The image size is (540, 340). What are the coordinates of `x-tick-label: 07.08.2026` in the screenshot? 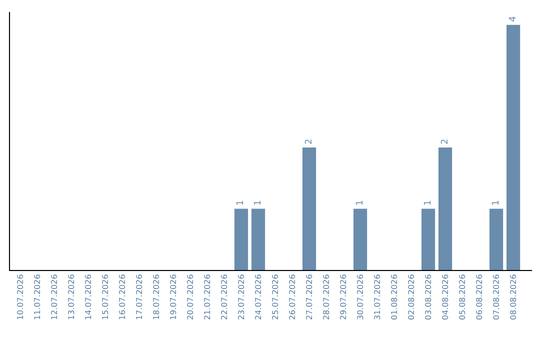 It's located at (496, 297).